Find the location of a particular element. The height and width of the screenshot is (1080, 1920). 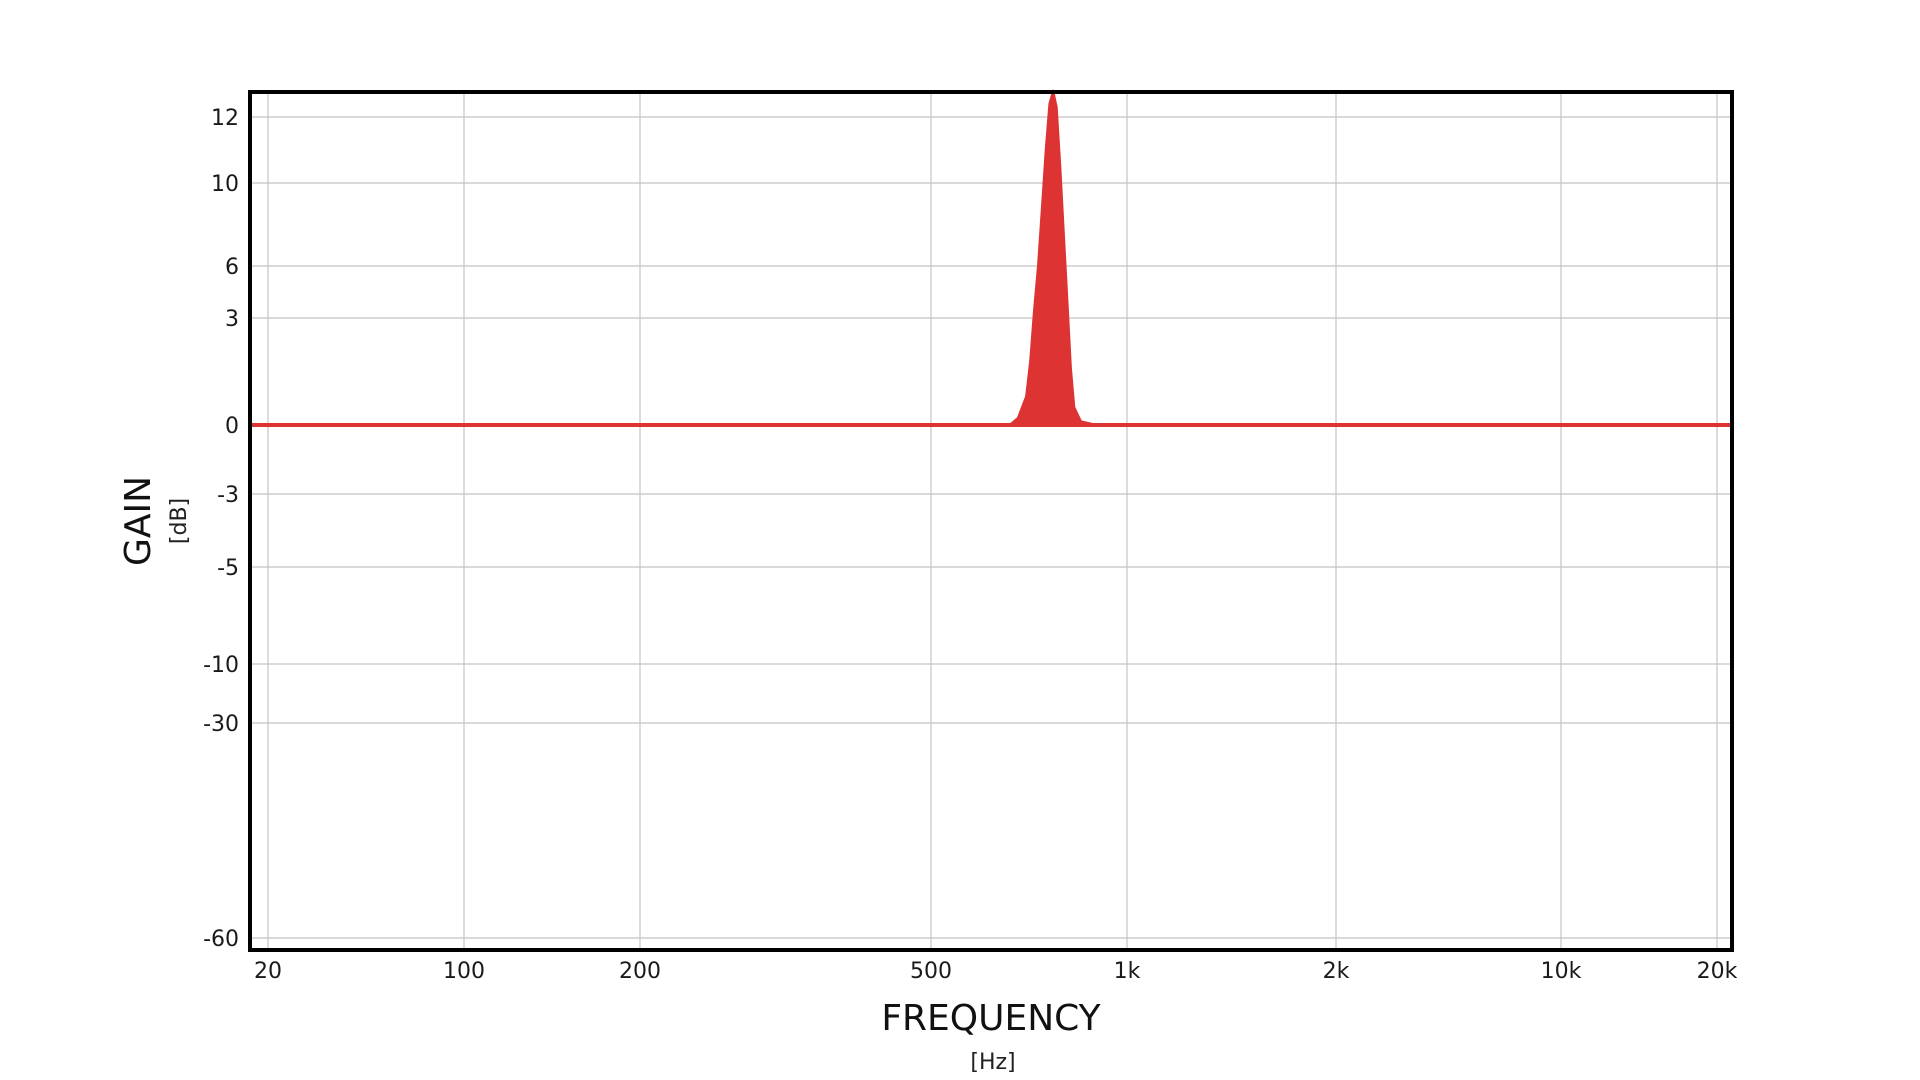

x-tick-label: 20k is located at coordinates (1717, 971).